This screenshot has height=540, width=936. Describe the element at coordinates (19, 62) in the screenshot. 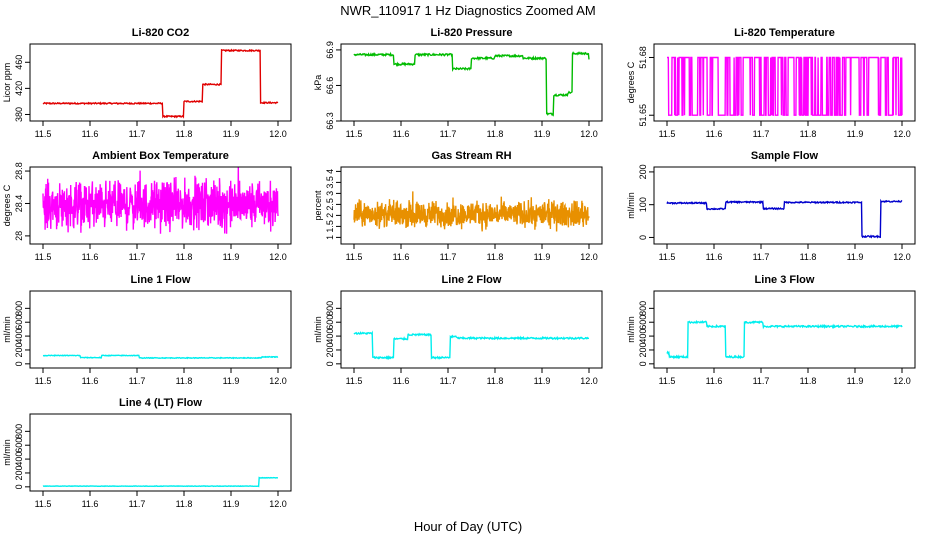

I see `y-tick-label: 460` at that location.